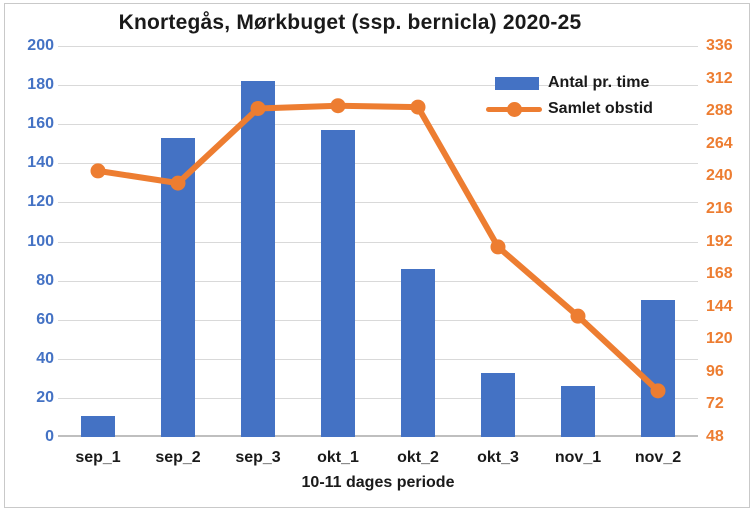 The height and width of the screenshot is (513, 756). What do you see at coordinates (40, 202) in the screenshot?
I see `left-axis-tick-label: 120` at bounding box center [40, 202].